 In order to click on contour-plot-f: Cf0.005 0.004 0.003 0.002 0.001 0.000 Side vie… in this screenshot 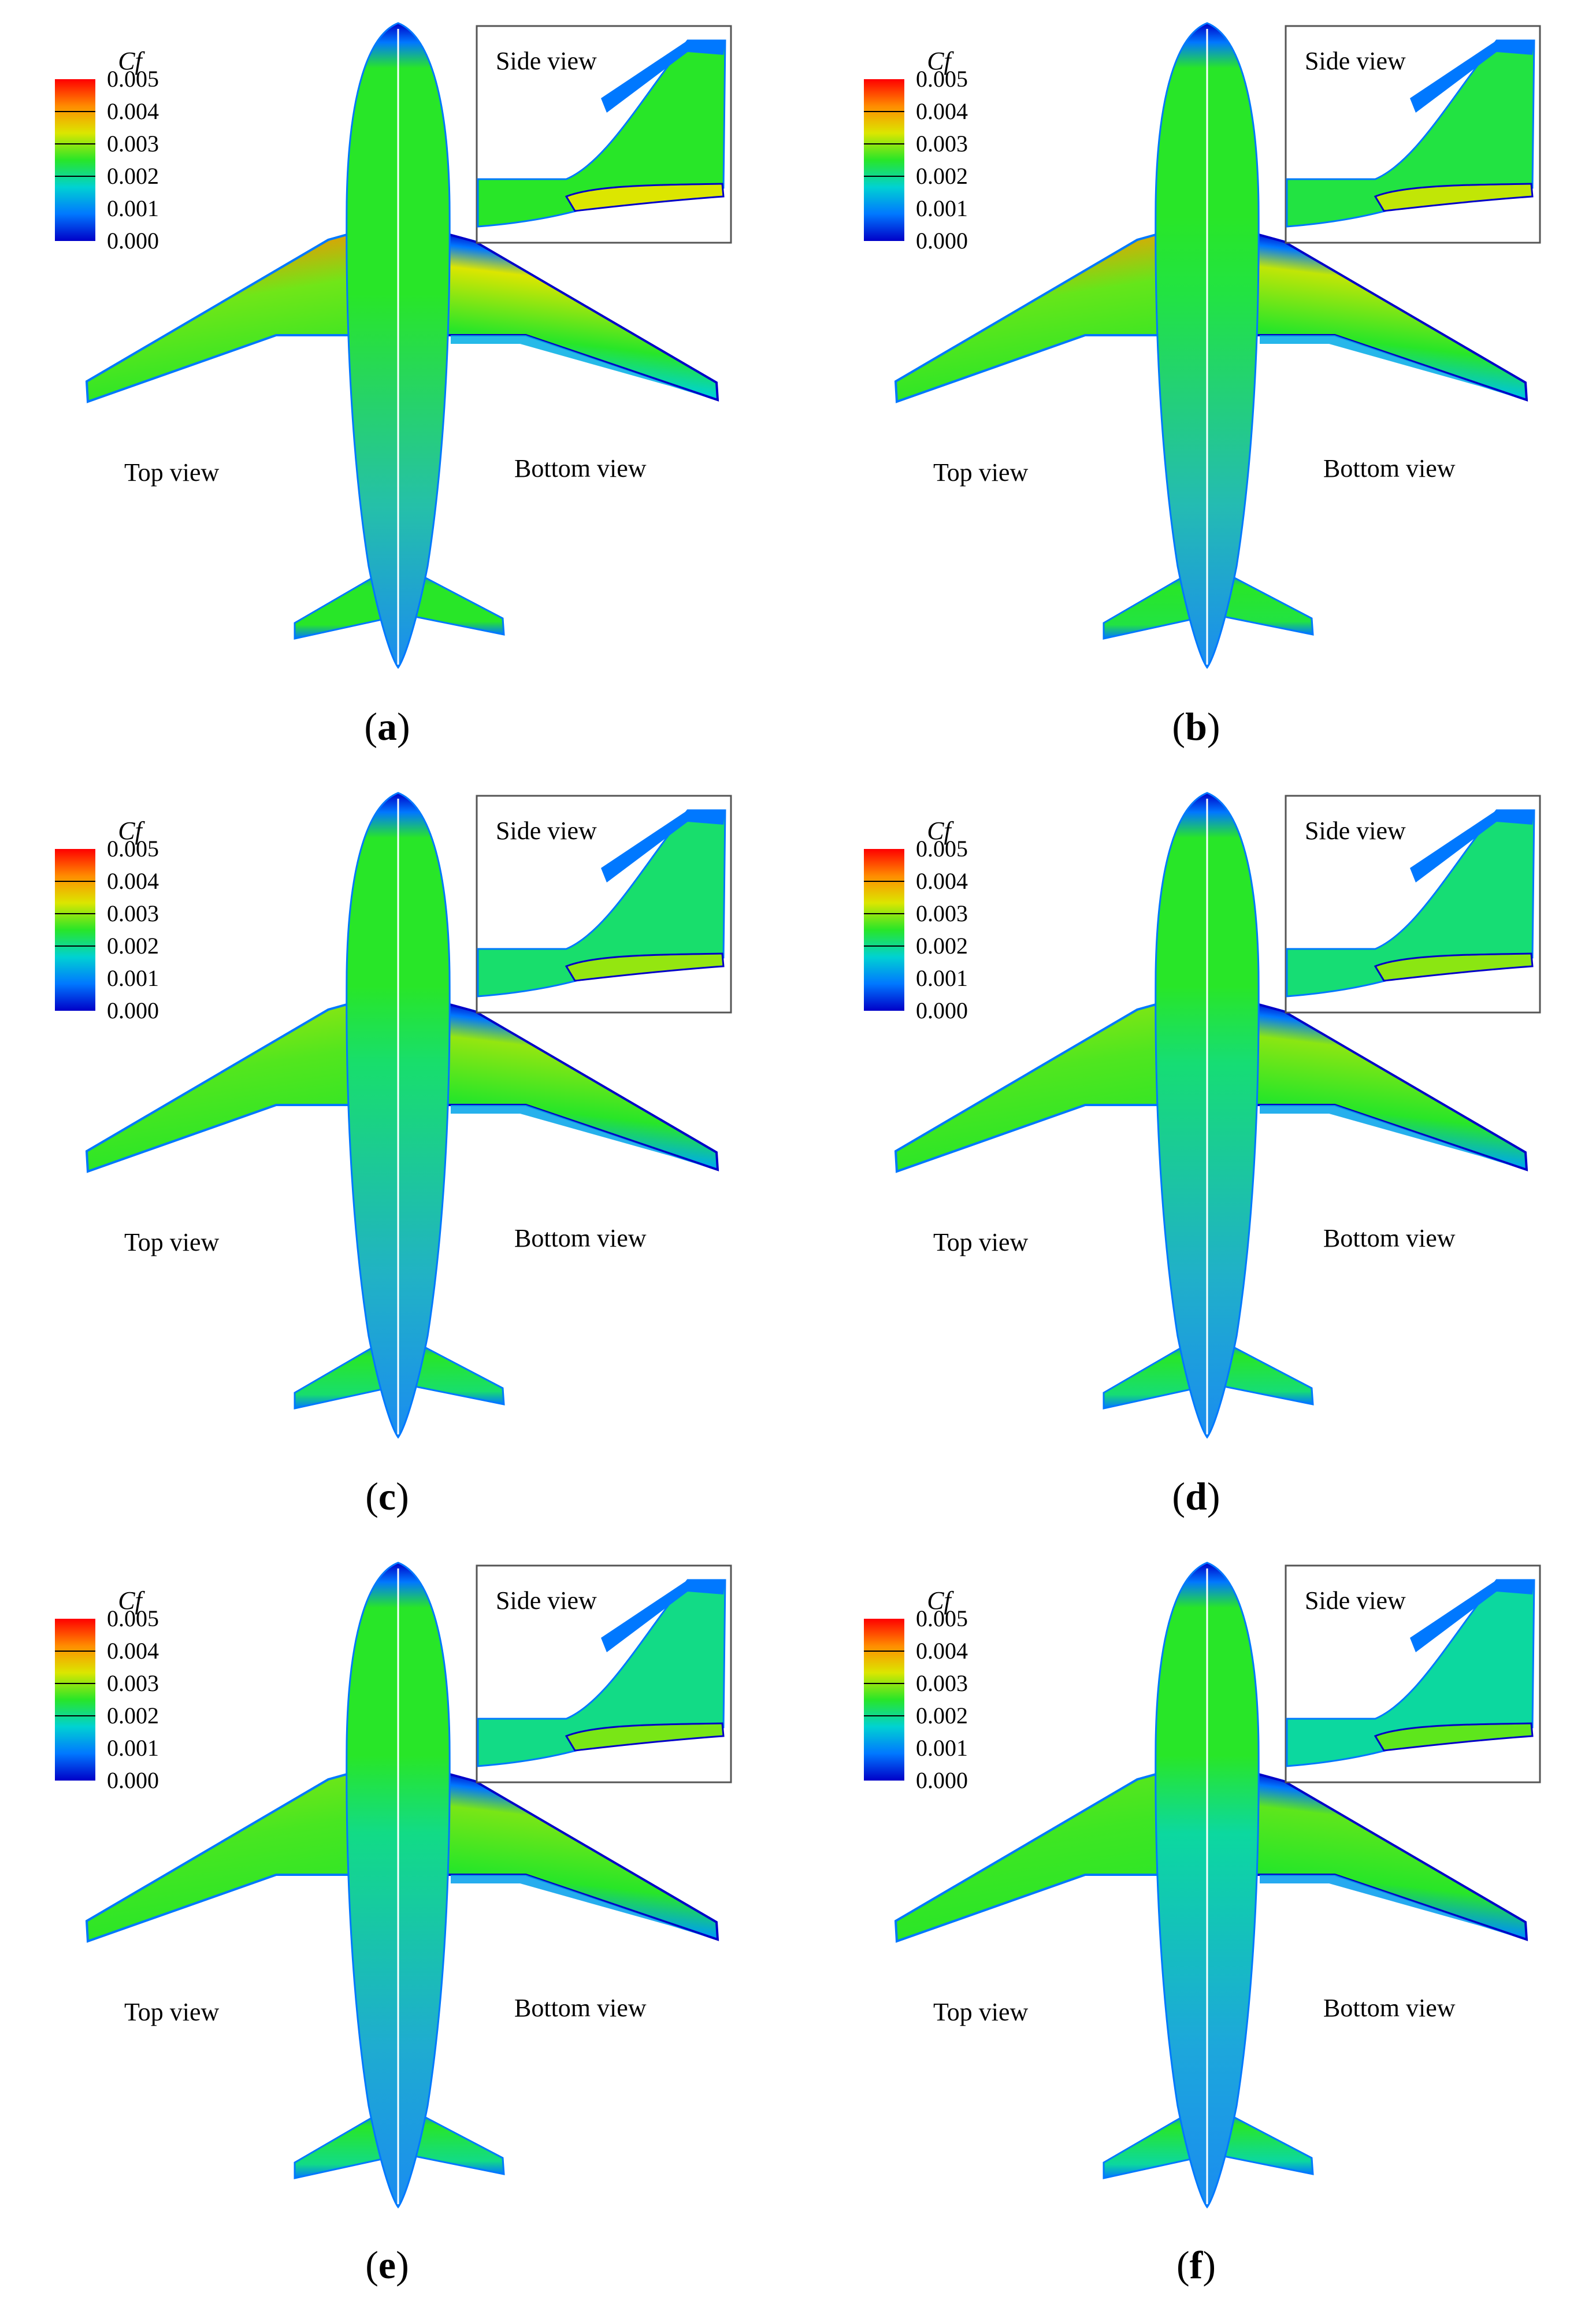, I will do `click(1202, 1885)`.